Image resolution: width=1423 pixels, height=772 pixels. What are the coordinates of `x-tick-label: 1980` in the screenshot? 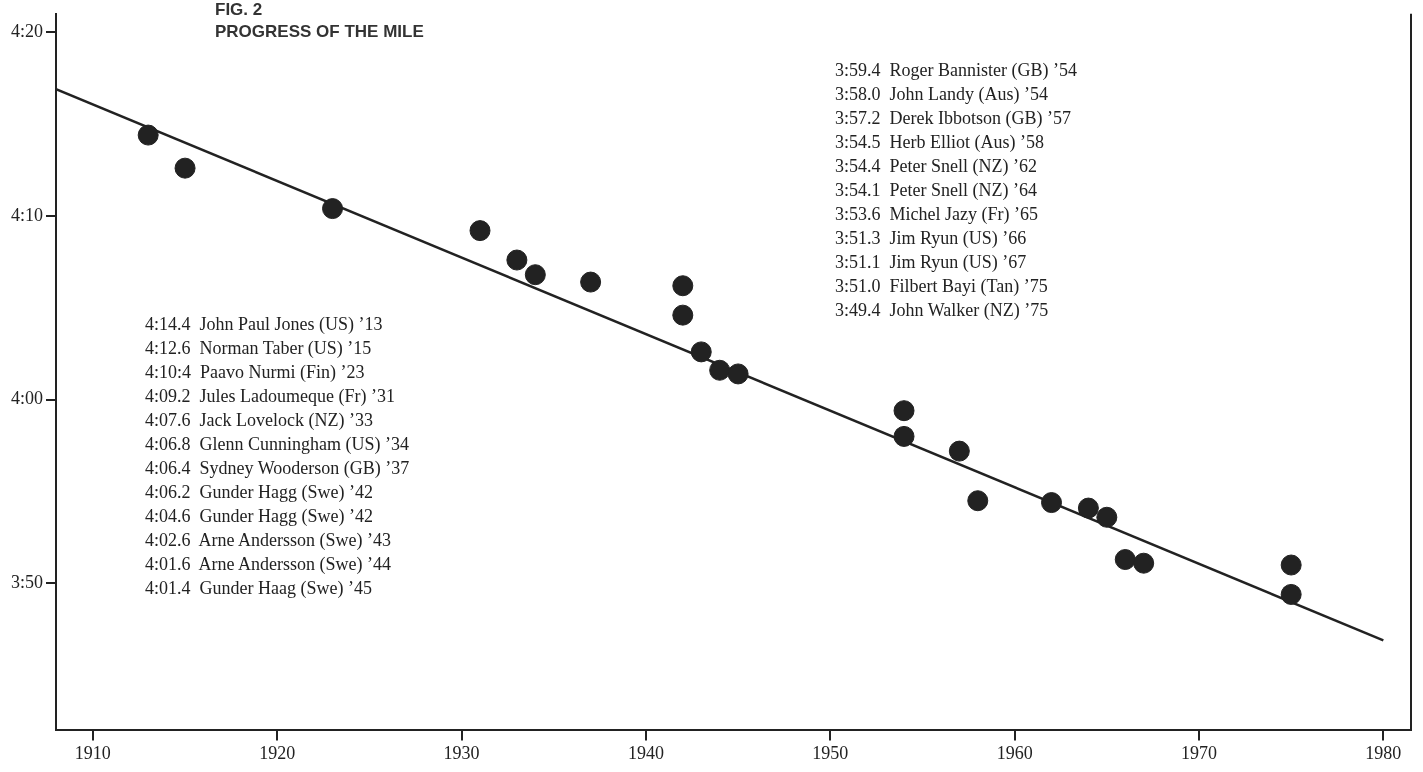 It's located at (1383, 752).